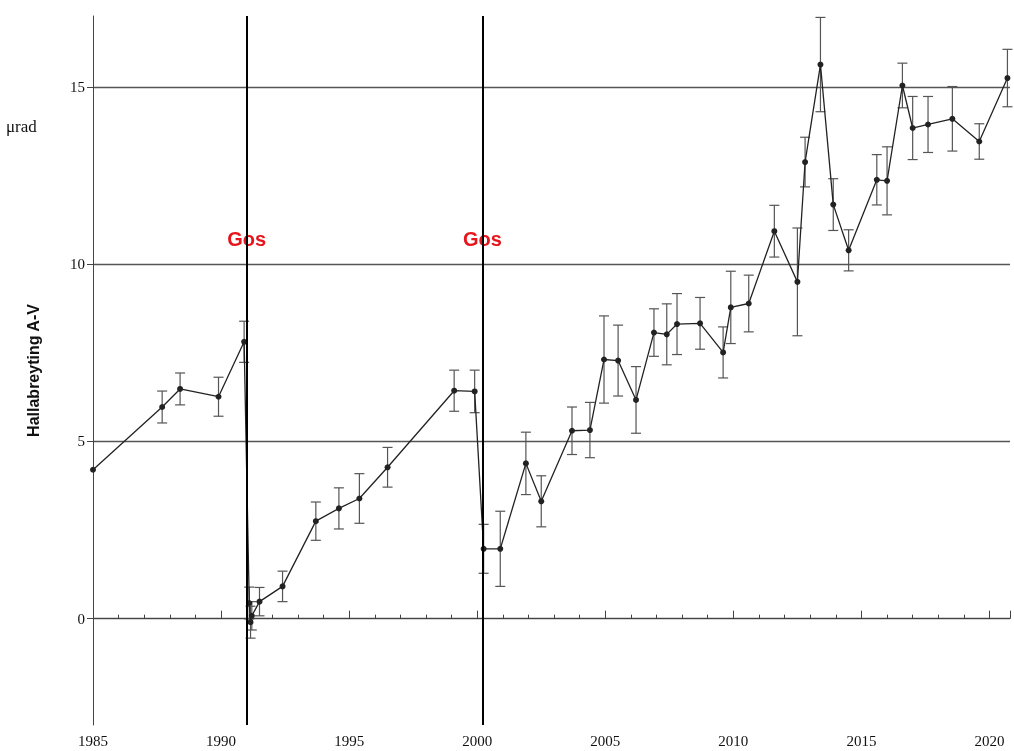 Image resolution: width=1014 pixels, height=751 pixels. Describe the element at coordinates (81, 618) in the screenshot. I see `y-tick-label: 0` at that location.